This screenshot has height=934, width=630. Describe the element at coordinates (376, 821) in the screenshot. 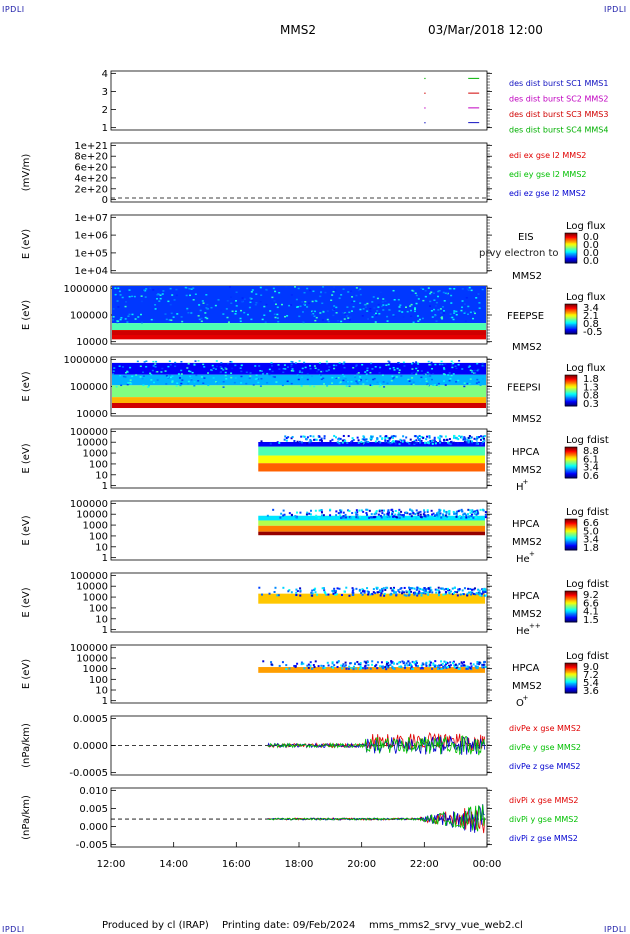

I see `series-line-x` at that location.